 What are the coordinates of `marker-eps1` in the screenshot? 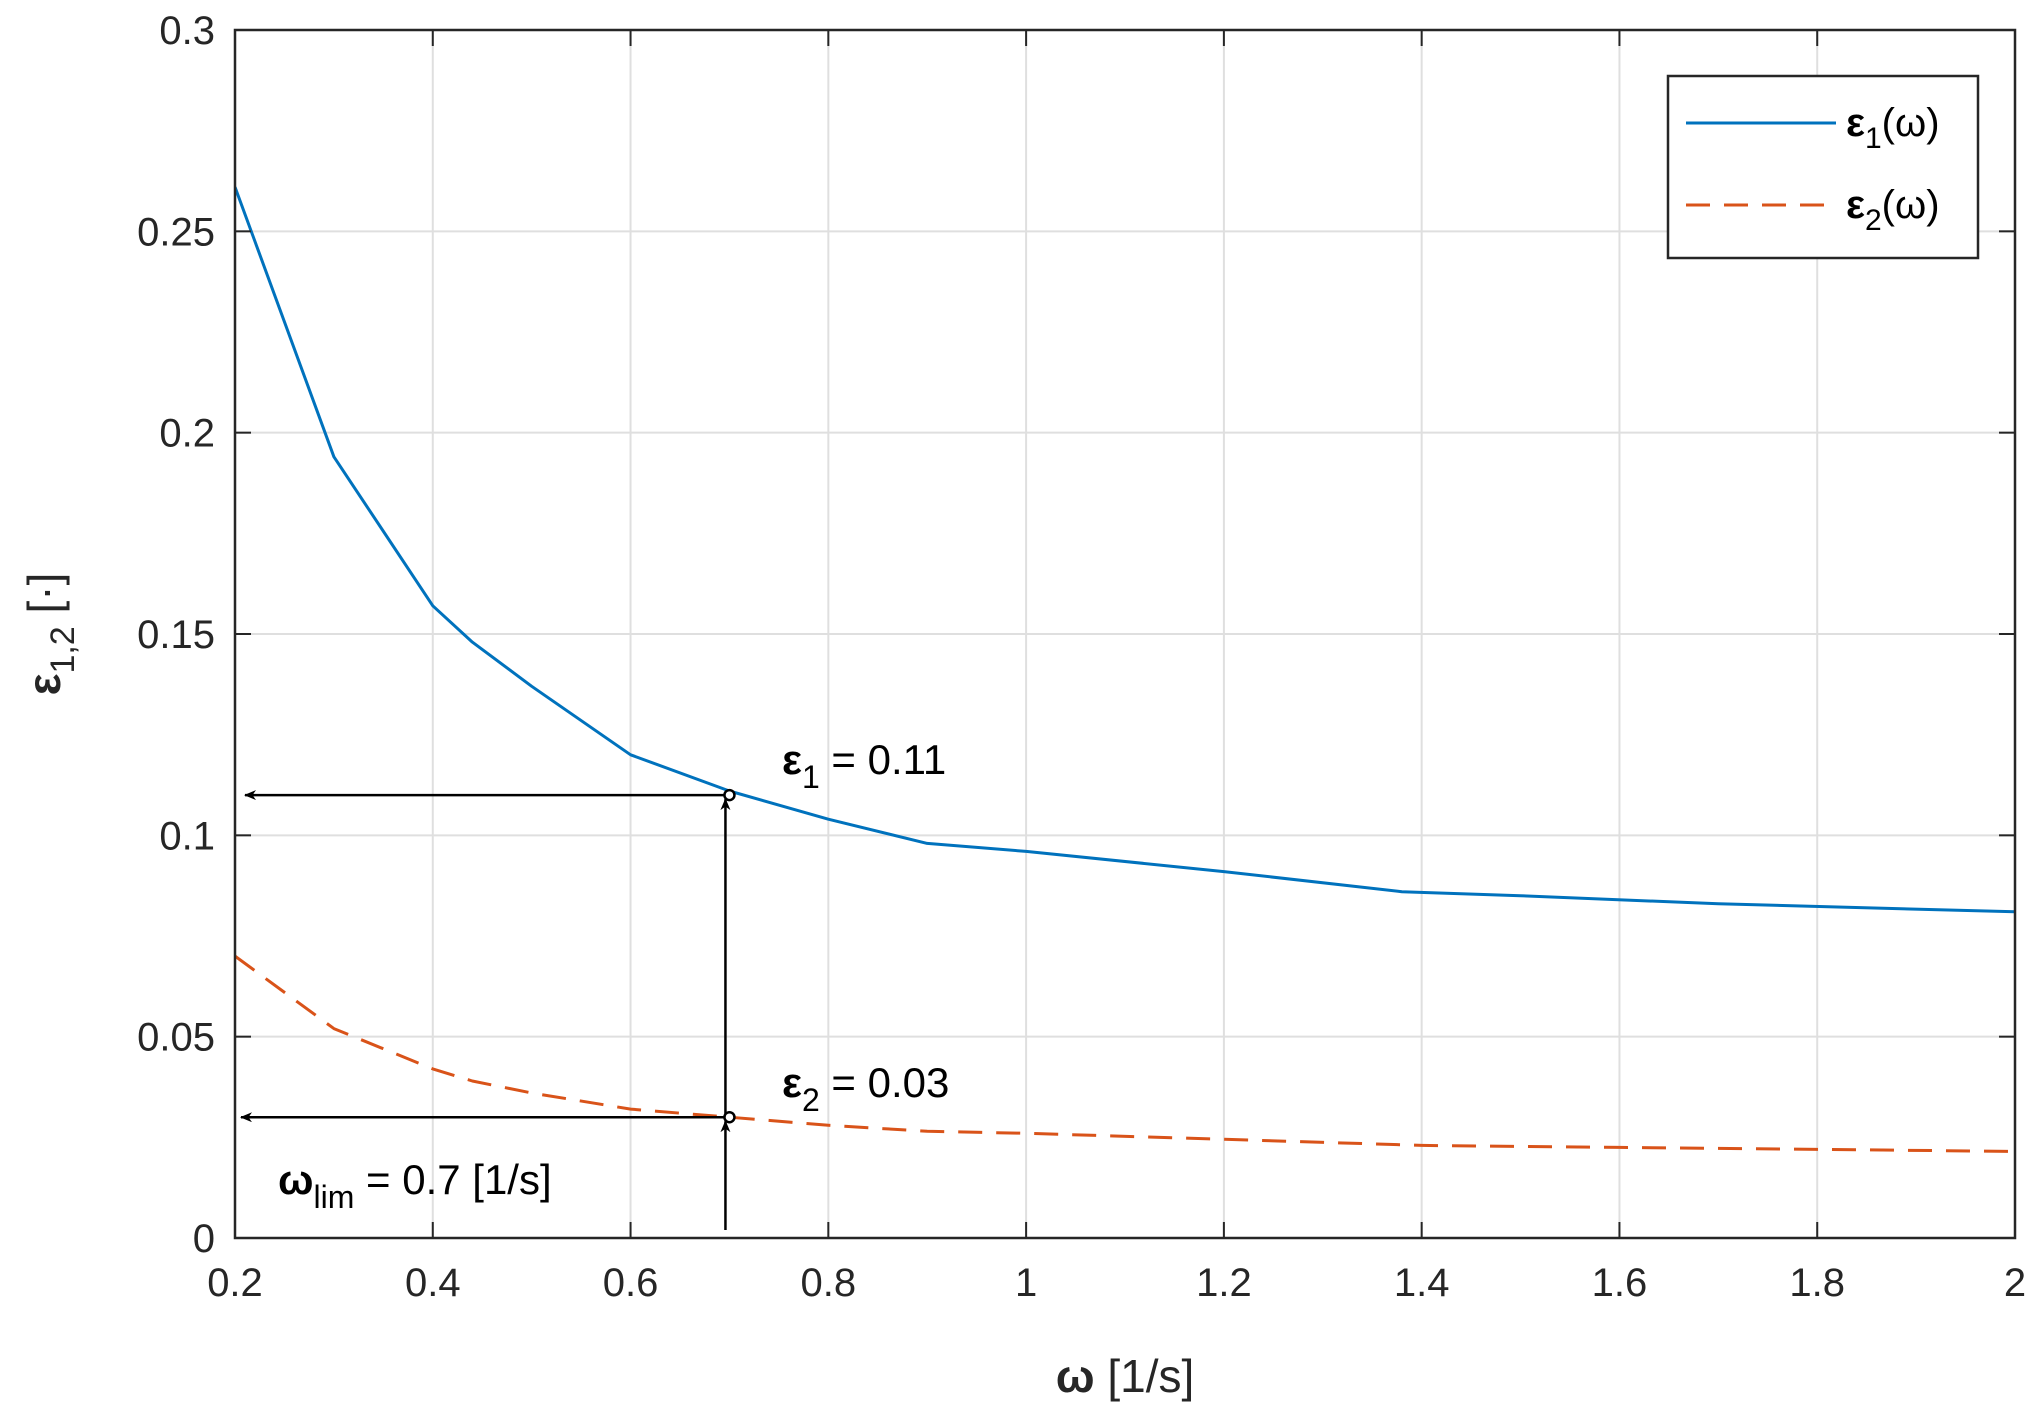 It's located at (729, 795).